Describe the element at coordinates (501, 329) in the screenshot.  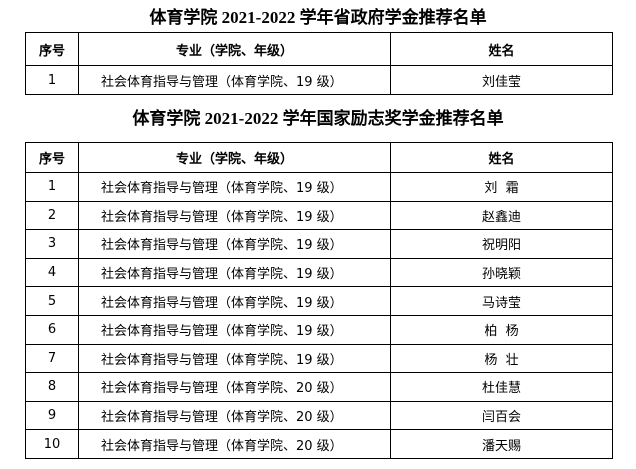
I see `table-cell: 柏 杨` at that location.